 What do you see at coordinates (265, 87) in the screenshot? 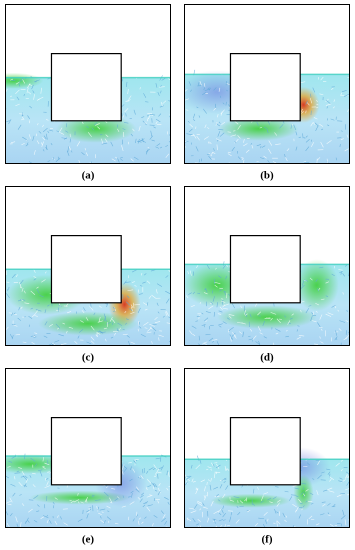
I see `structure` at bounding box center [265, 87].